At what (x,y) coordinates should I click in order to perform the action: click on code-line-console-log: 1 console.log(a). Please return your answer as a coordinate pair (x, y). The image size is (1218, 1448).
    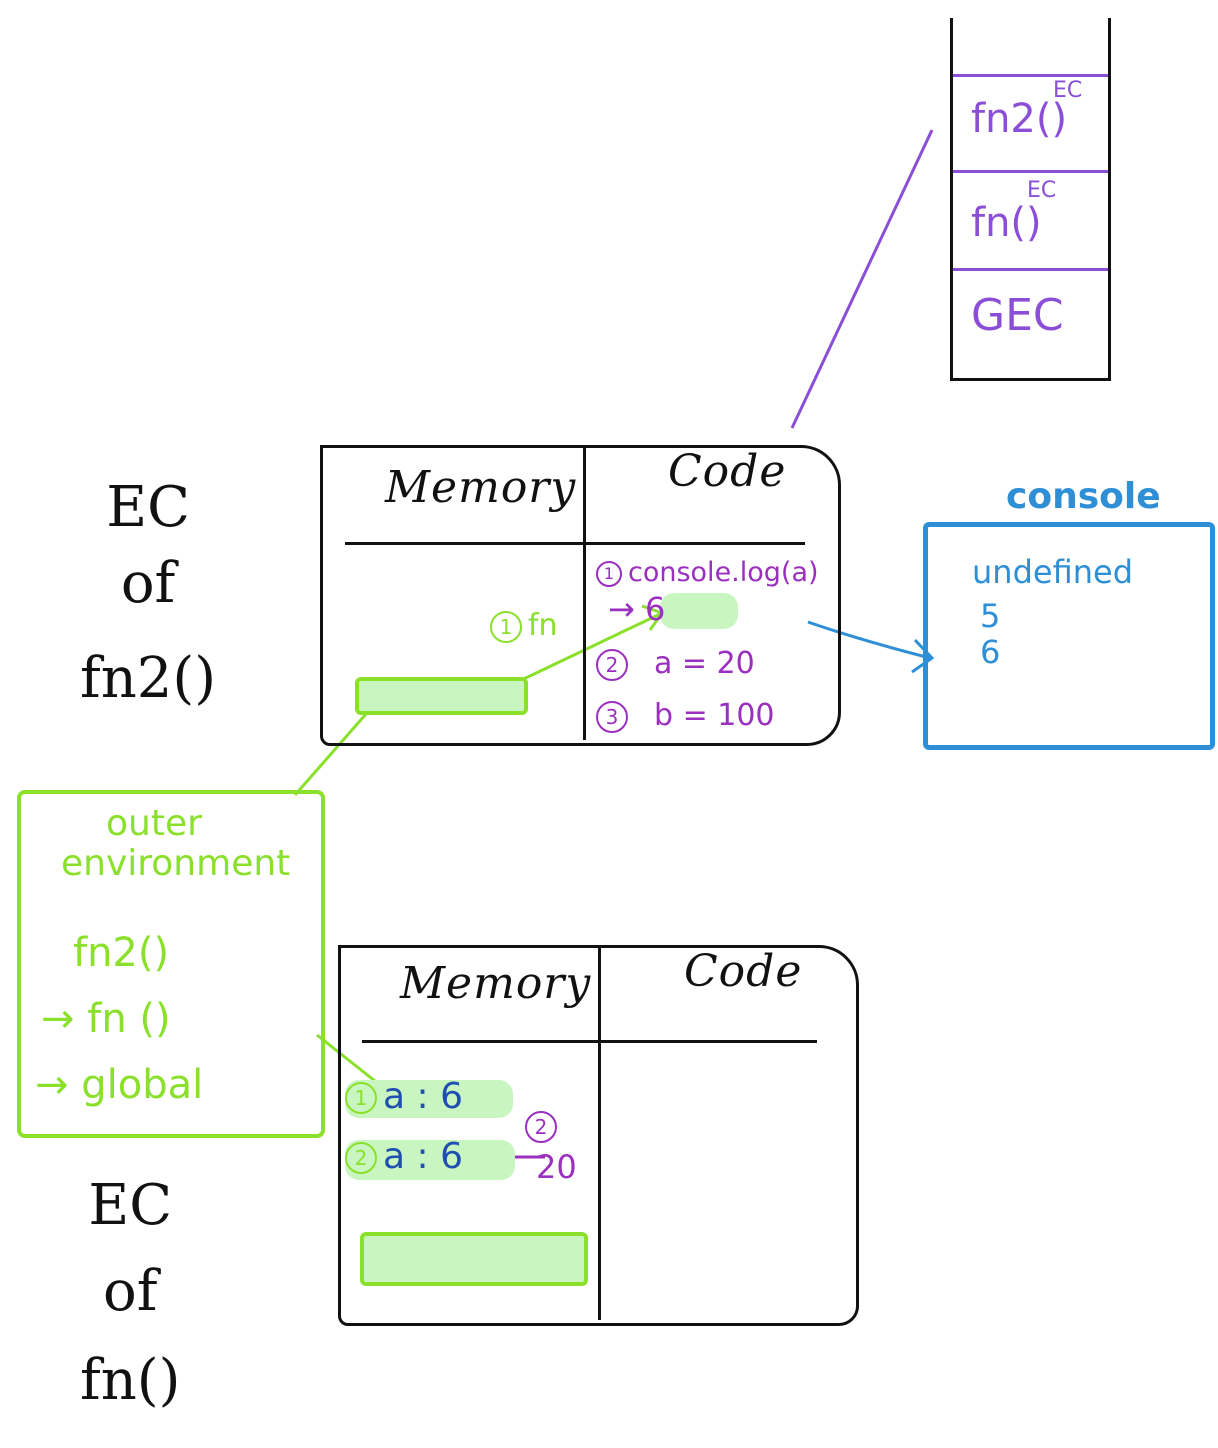
    Looking at the image, I should click on (707, 572).